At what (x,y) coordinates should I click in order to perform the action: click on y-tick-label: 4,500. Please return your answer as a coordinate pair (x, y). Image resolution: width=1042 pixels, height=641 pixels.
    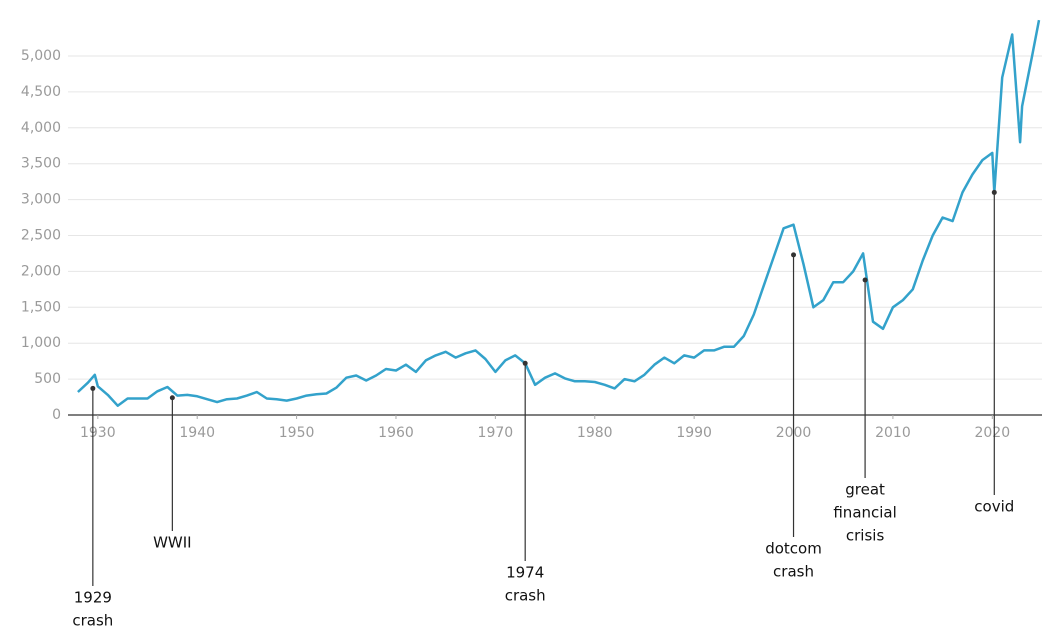
    Looking at the image, I should click on (41, 92).